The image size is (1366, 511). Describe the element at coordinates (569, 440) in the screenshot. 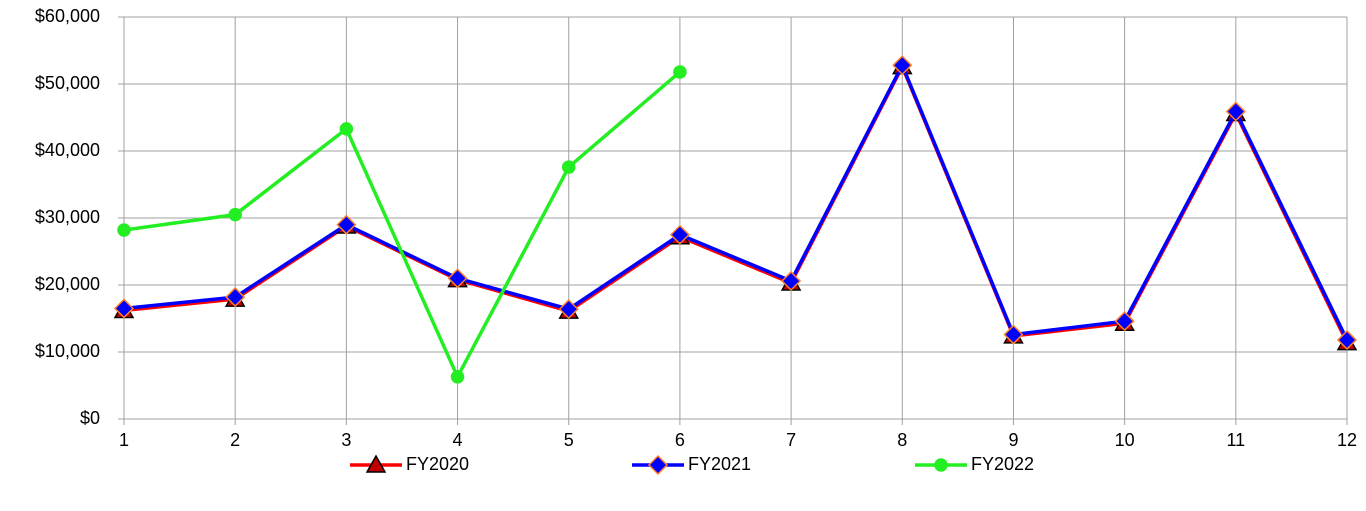

I see `x-tick-label: 5` at that location.